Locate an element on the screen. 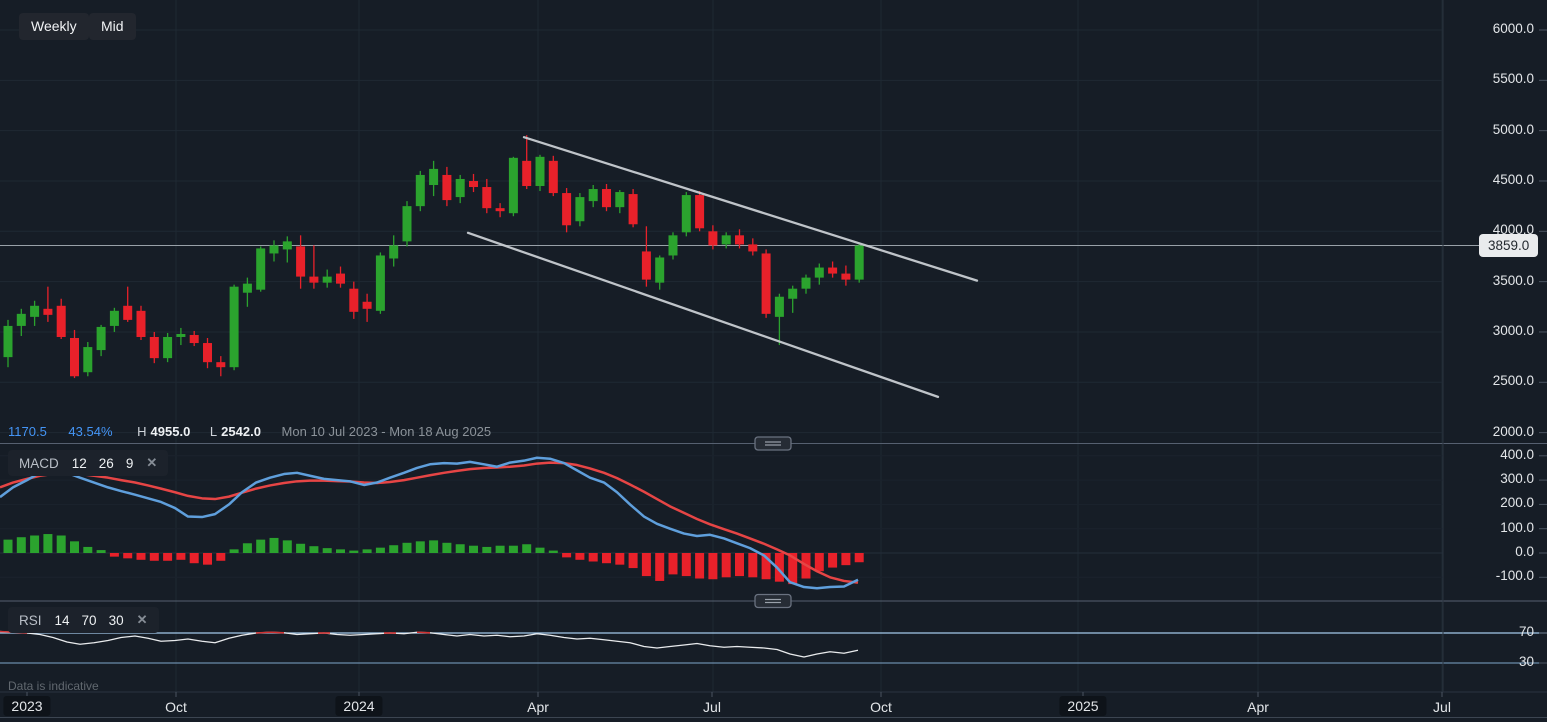  price-axis-label: 3000.0 is located at coordinates (1513, 330).